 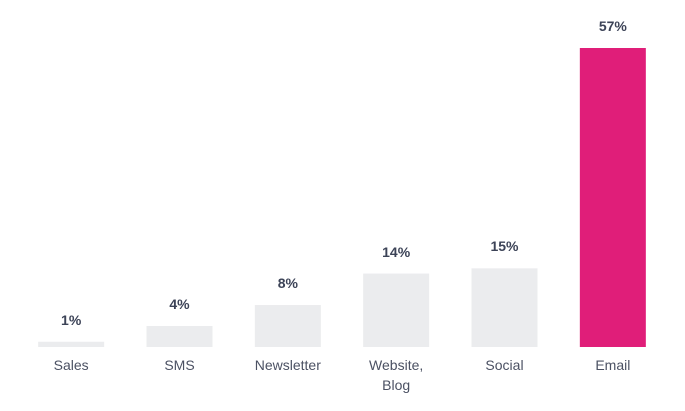 What do you see at coordinates (504, 246) in the screenshot?
I see `value-label: 15%` at bounding box center [504, 246].